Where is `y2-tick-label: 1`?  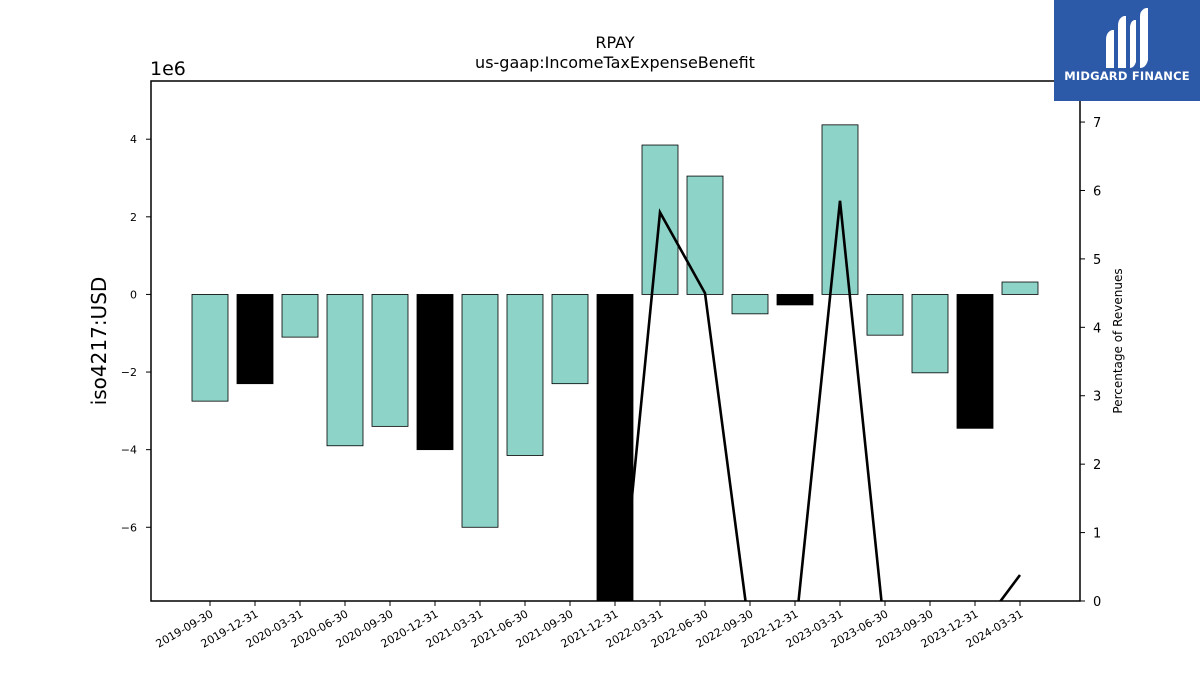
y2-tick-label: 1 is located at coordinates (1097, 534).